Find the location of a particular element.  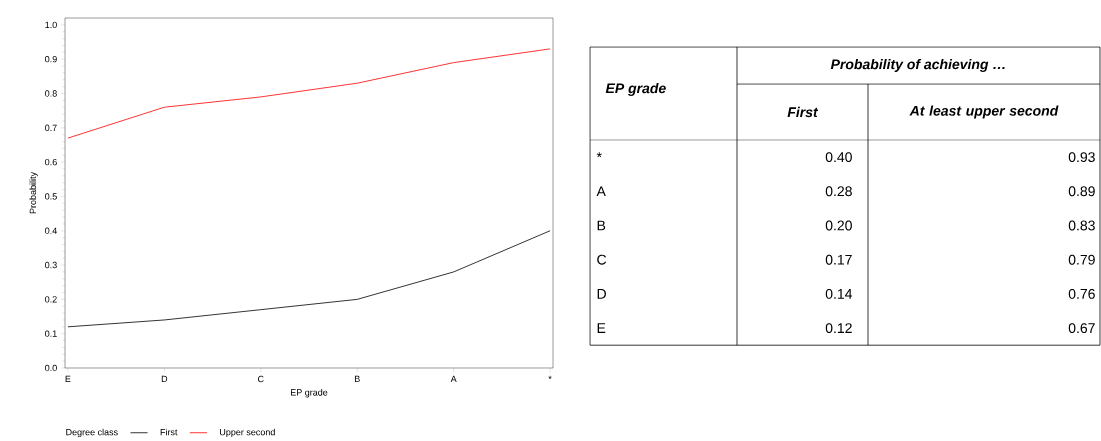

text: 0.40 is located at coordinates (838, 157).